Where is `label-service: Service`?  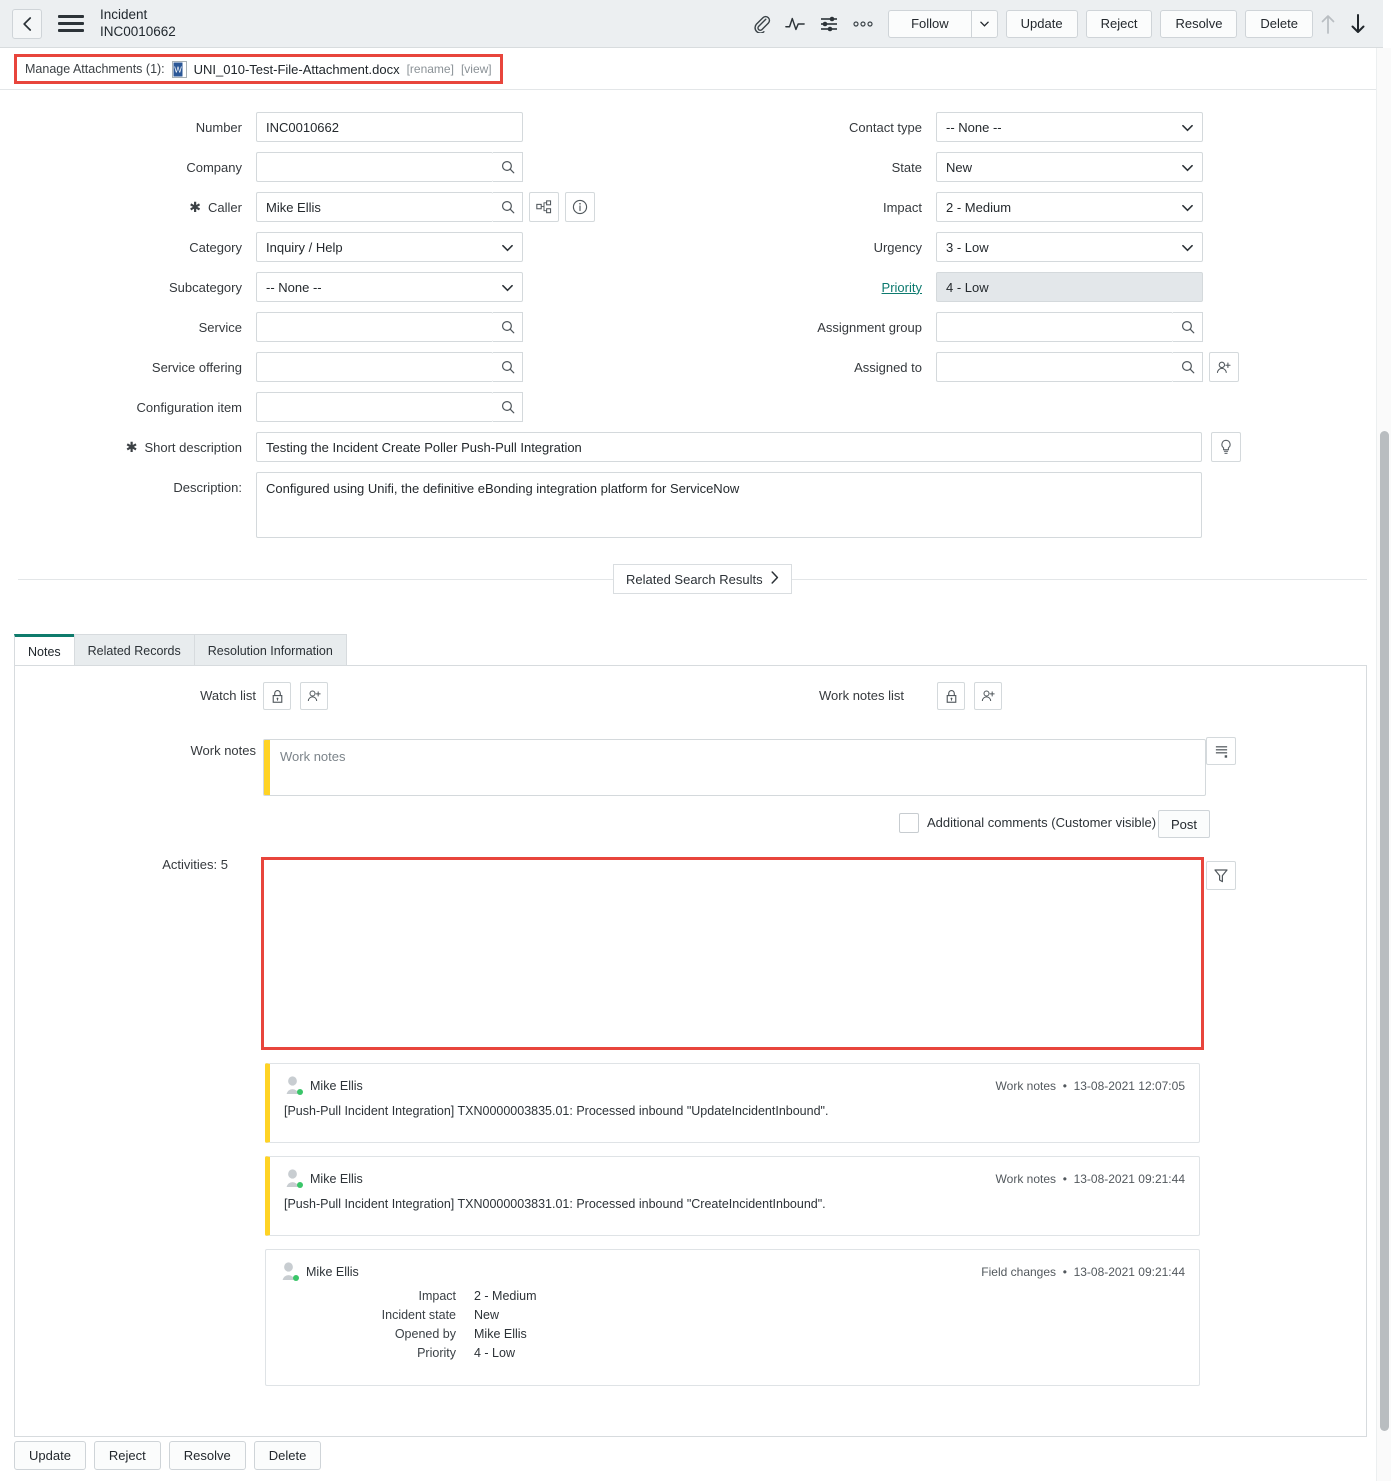 label-service: Service is located at coordinates (220, 327).